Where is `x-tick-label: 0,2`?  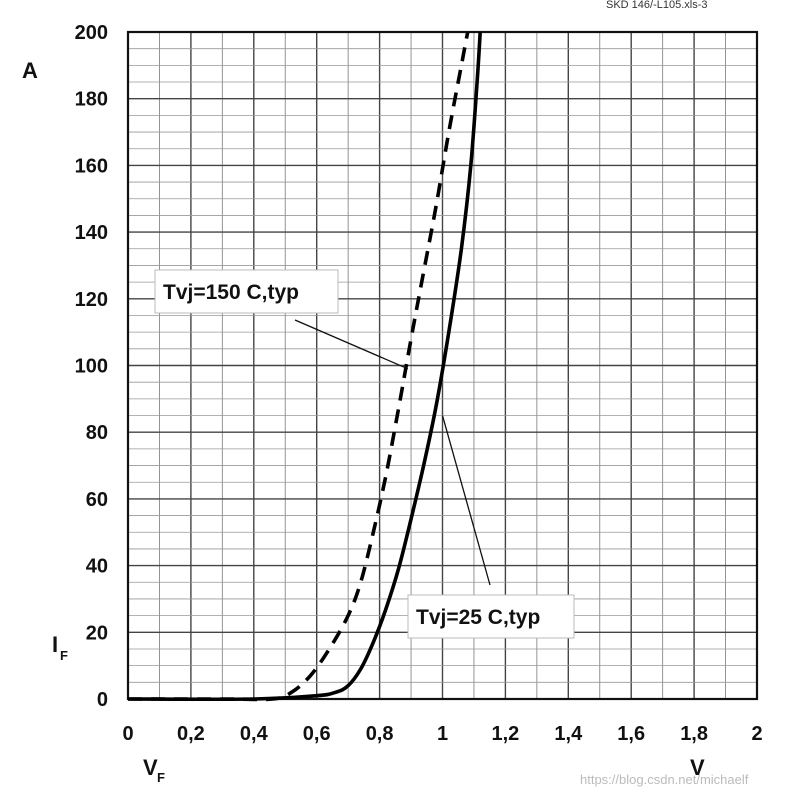 x-tick-label: 0,2 is located at coordinates (191, 734).